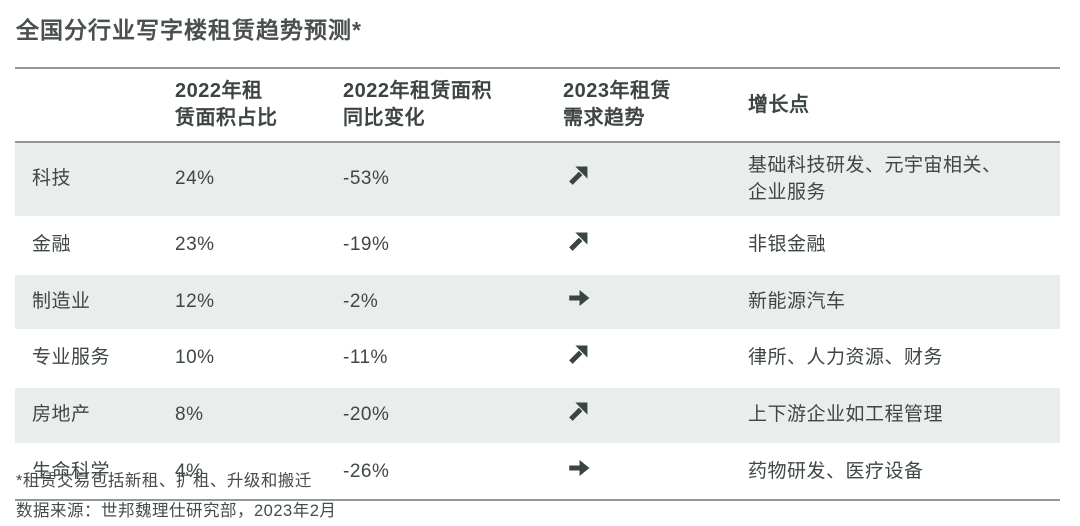  What do you see at coordinates (537, 181) in the screenshot?
I see `table-row-tech: 科技 24% -53% 基础科技研发、元宇宙相关、 企业服务` at bounding box center [537, 181].